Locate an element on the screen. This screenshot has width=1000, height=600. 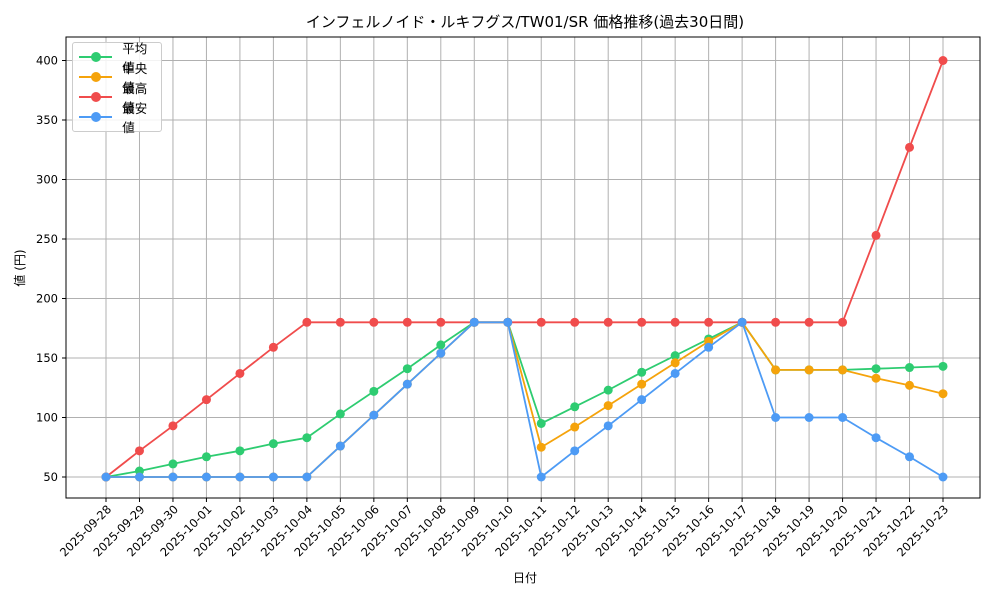
y-tick-label: 300 is located at coordinates (47, 180).